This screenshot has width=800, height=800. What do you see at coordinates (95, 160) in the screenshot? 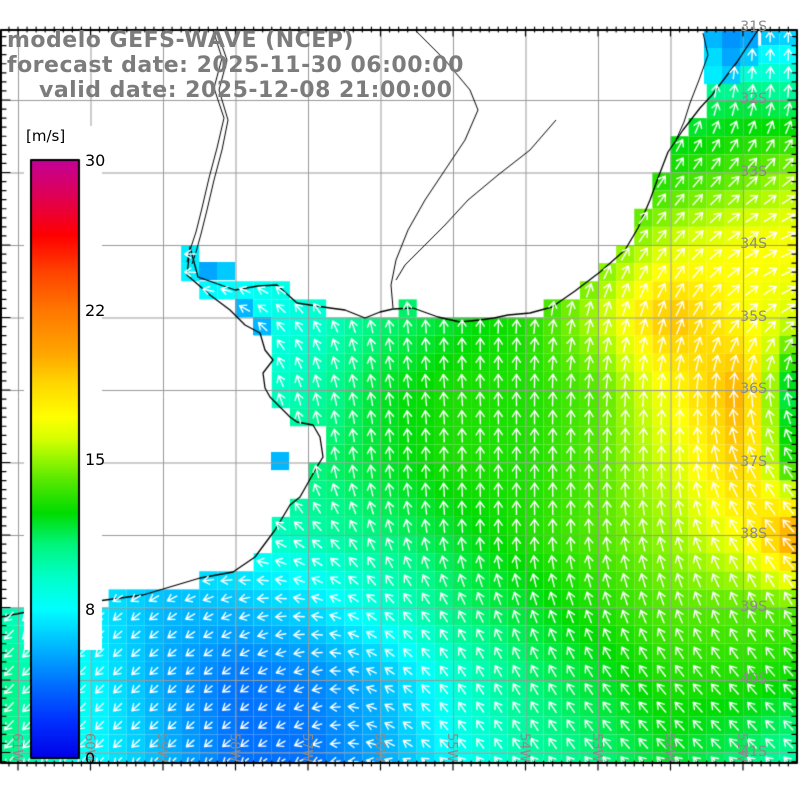
I see `colorbar-tick-label: 30` at bounding box center [95, 160].